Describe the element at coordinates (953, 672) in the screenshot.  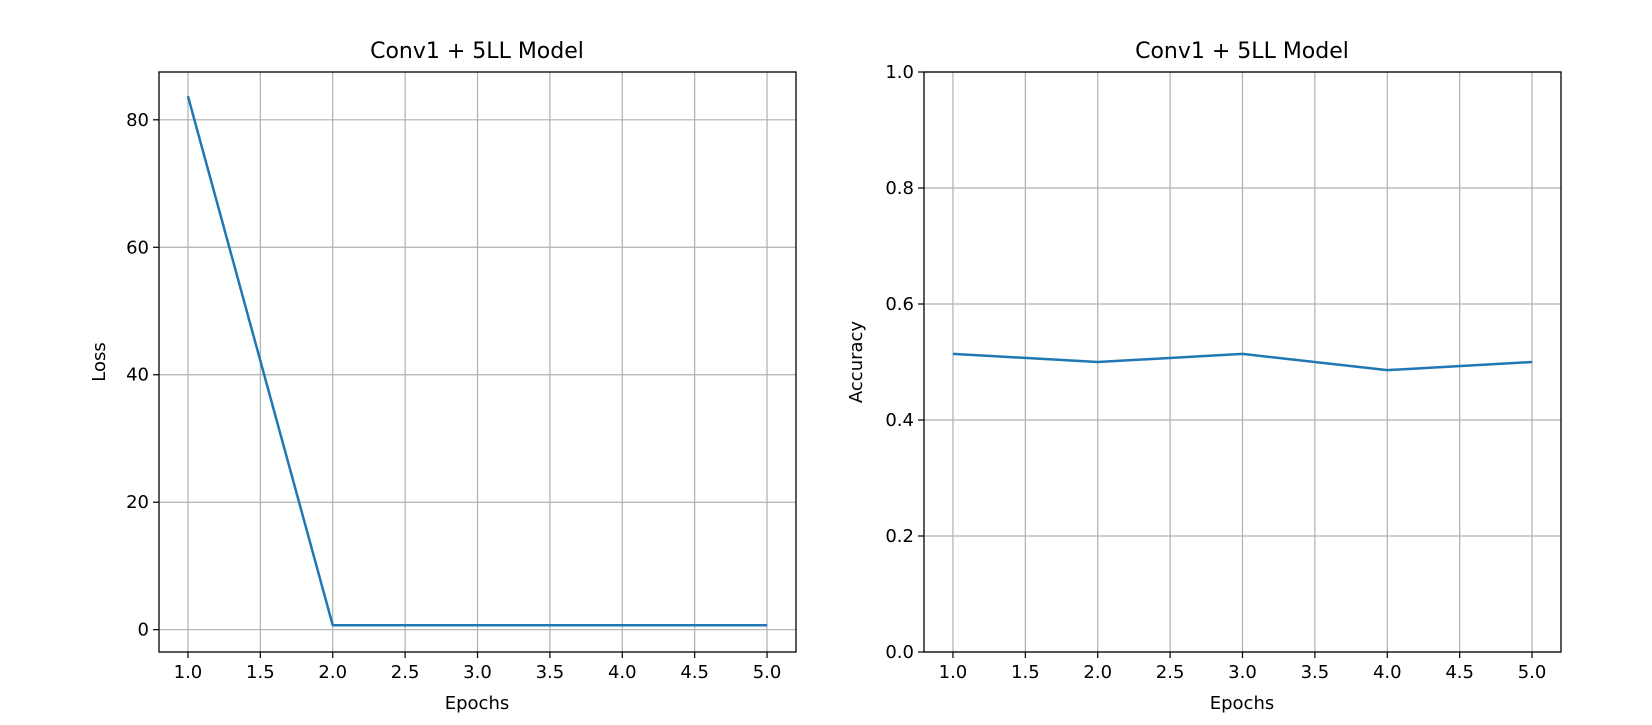
I see `accuracy-chart-x-tick-label: 1.0` at that location.